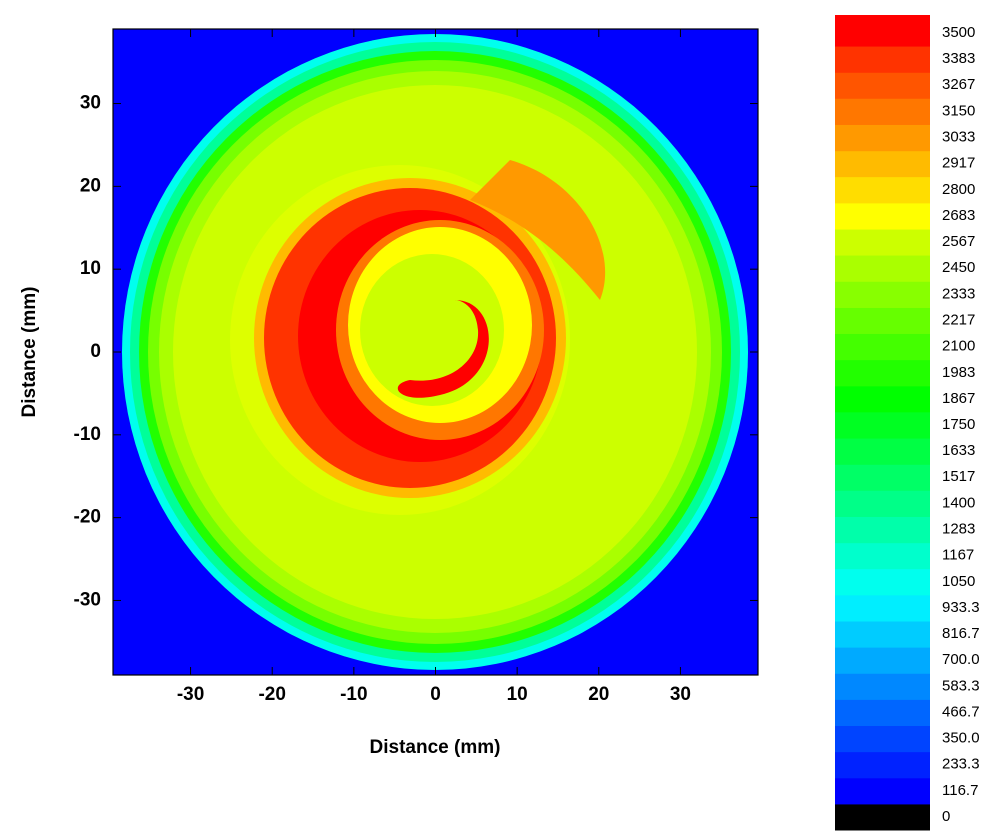 This screenshot has width=998, height=836. Describe the element at coordinates (958, 529) in the screenshot. I see `colorbar-label: 1283` at that location.